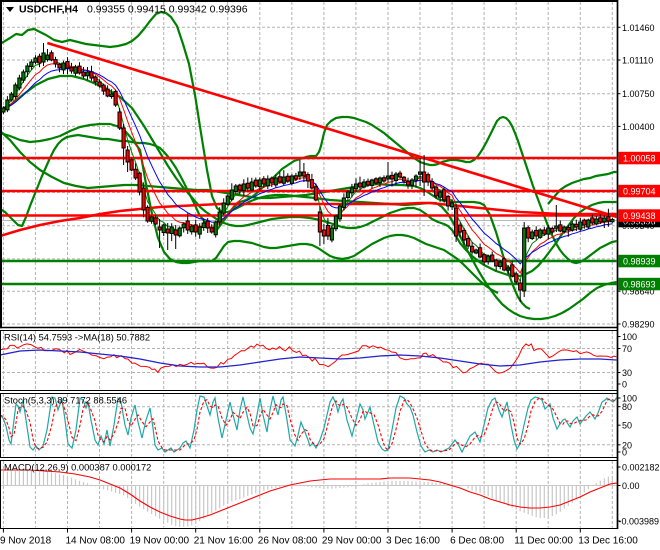 Image resolution: width=660 pixels, height=550 pixels. What do you see at coordinates (638, 94) in the screenshot?
I see `svg-text: 1.00750` at bounding box center [638, 94].